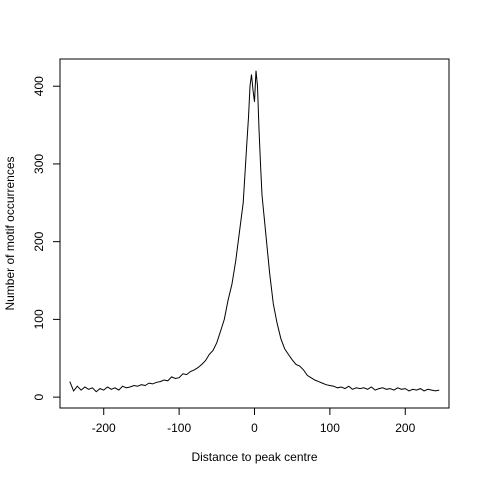  What do you see at coordinates (39, 319) in the screenshot?
I see `y-tick-label: 100` at bounding box center [39, 319].